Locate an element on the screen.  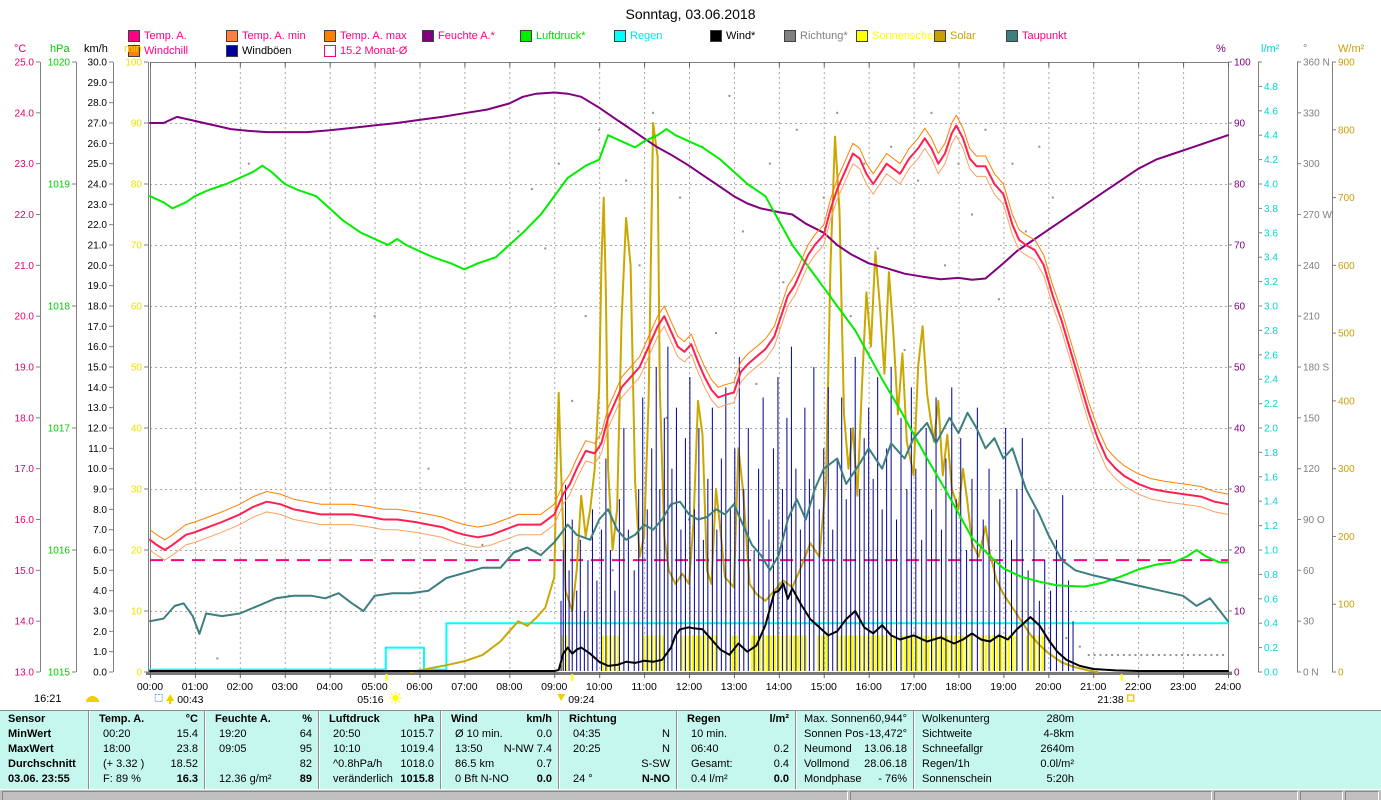
value: N-NW 7.4 is located at coordinates (527, 749).